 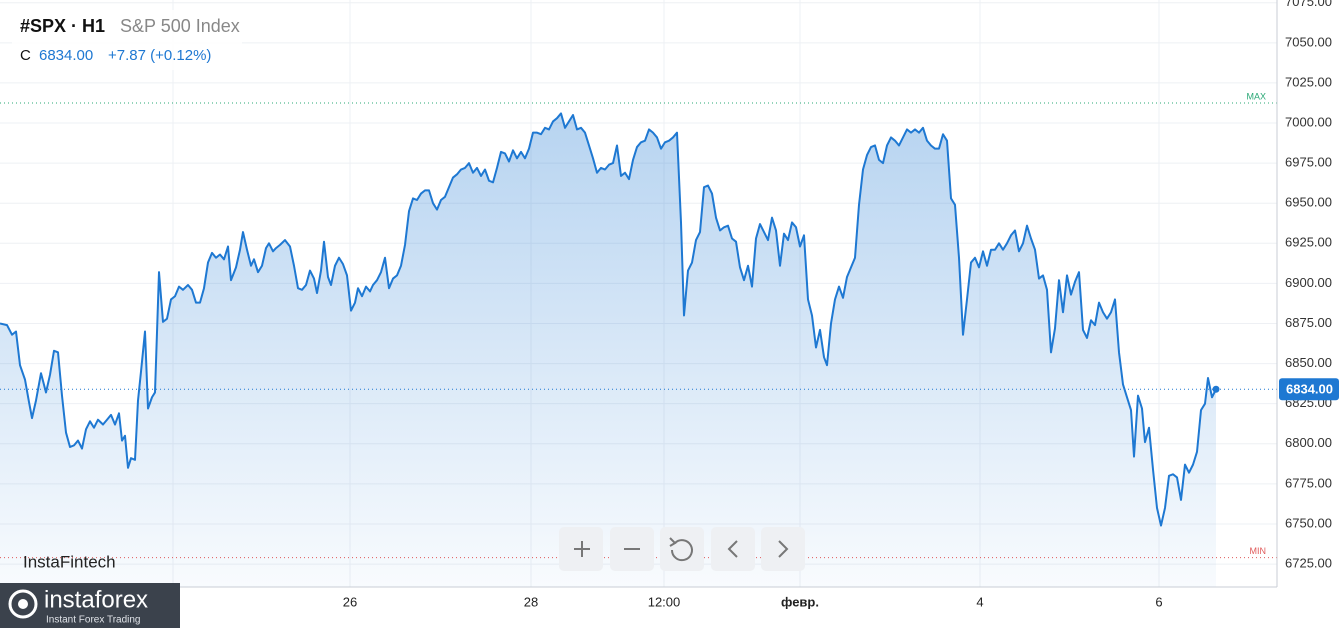 What do you see at coordinates (1308, 121) in the screenshot?
I see `y-tick-label: 7000.00` at bounding box center [1308, 121].